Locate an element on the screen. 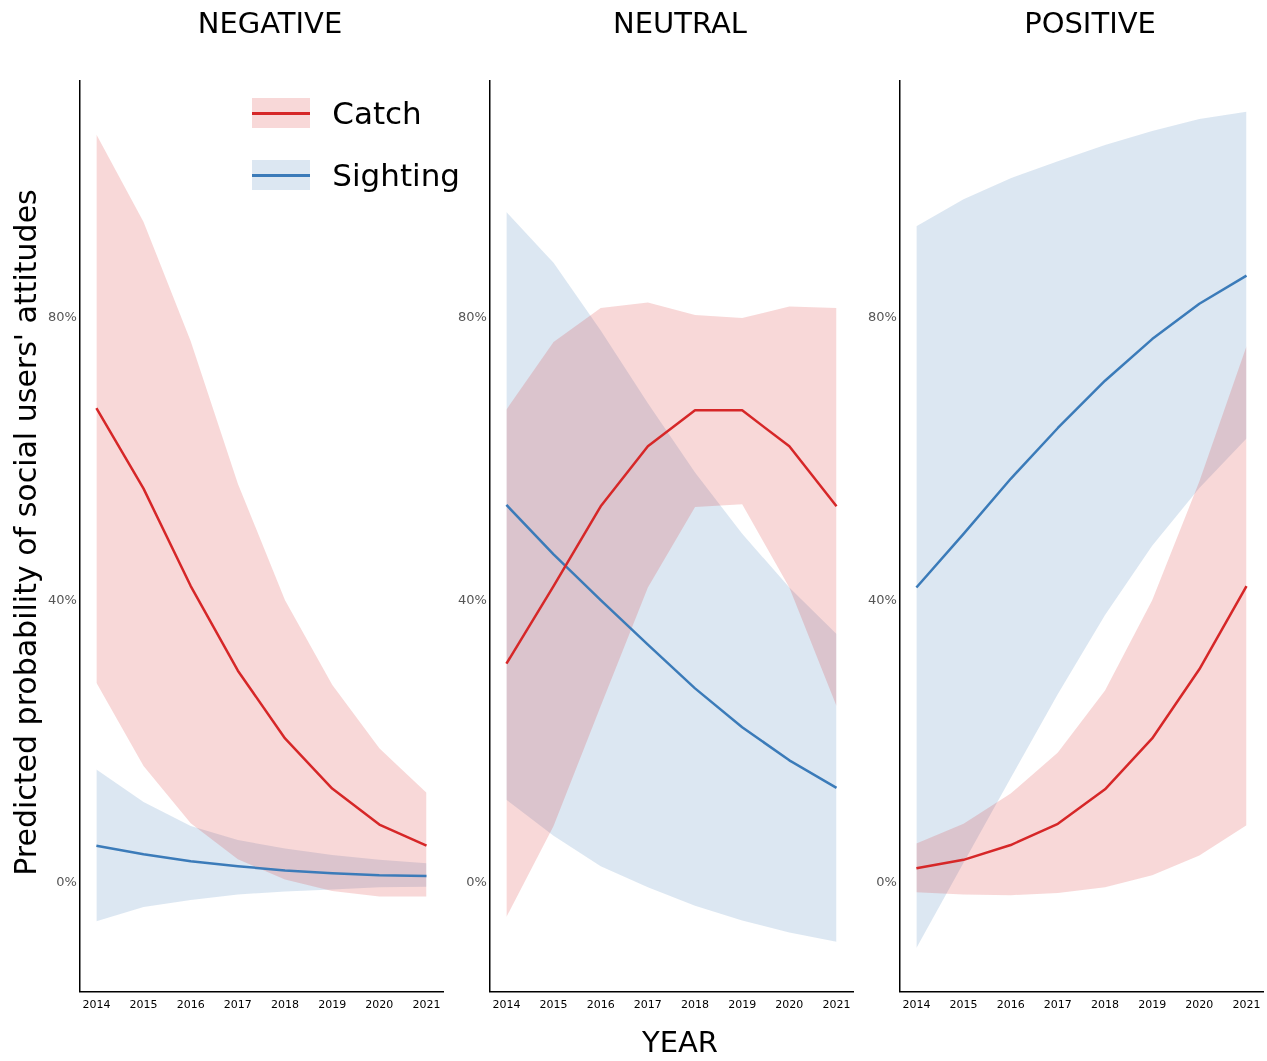 Image resolution: width=1267 pixels, height=1061 pixels. y-axis-title: Predicted probability of social users' attitudes is located at coordinates (25, 533).